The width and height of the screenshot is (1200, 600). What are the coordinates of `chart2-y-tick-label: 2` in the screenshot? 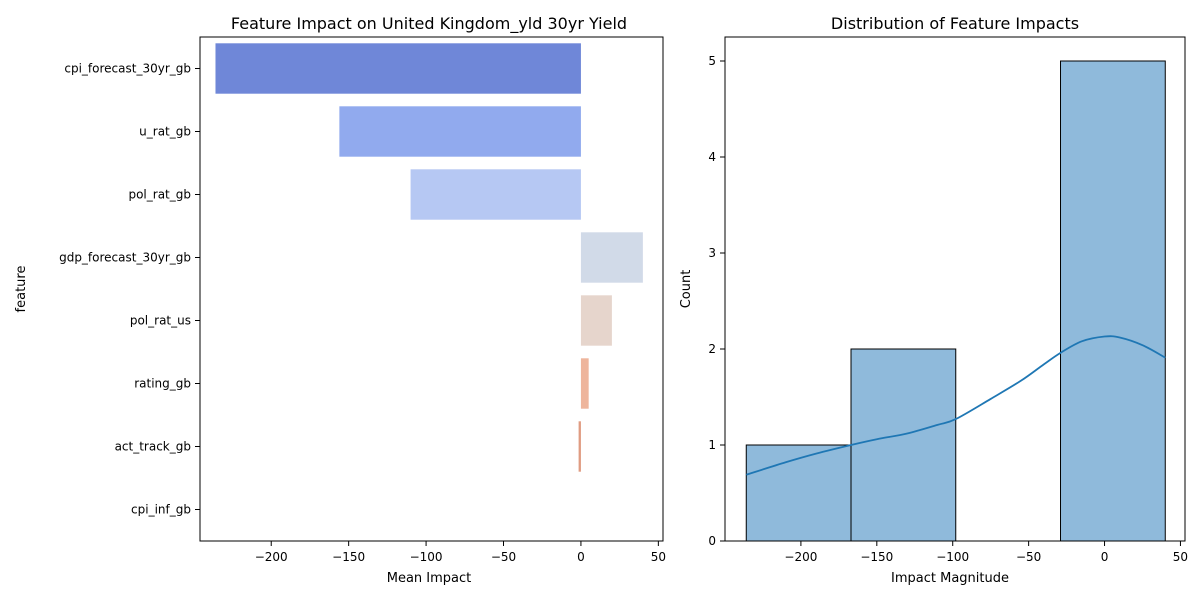 It's located at (712, 349).